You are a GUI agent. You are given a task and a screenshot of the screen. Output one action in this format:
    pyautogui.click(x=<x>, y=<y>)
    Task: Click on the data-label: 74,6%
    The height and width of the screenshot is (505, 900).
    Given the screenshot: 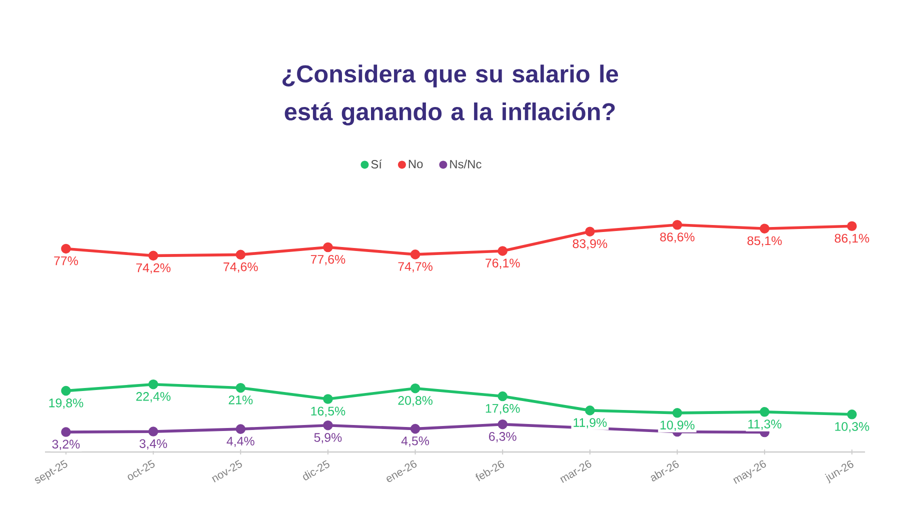 What is the action you would take?
    pyautogui.click(x=241, y=267)
    